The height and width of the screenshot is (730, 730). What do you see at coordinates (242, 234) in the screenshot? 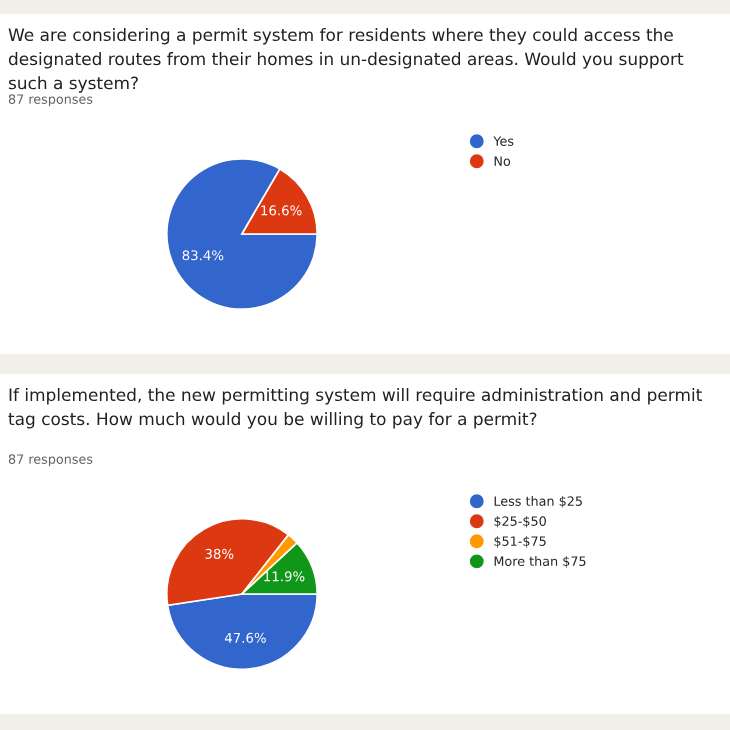
I see `pie-slice` at bounding box center [242, 234].